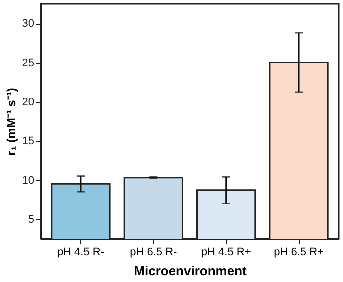 The width and height of the screenshot is (343, 282). What do you see at coordinates (28, 102) in the screenshot?
I see `y-tick-label: 20` at bounding box center [28, 102].